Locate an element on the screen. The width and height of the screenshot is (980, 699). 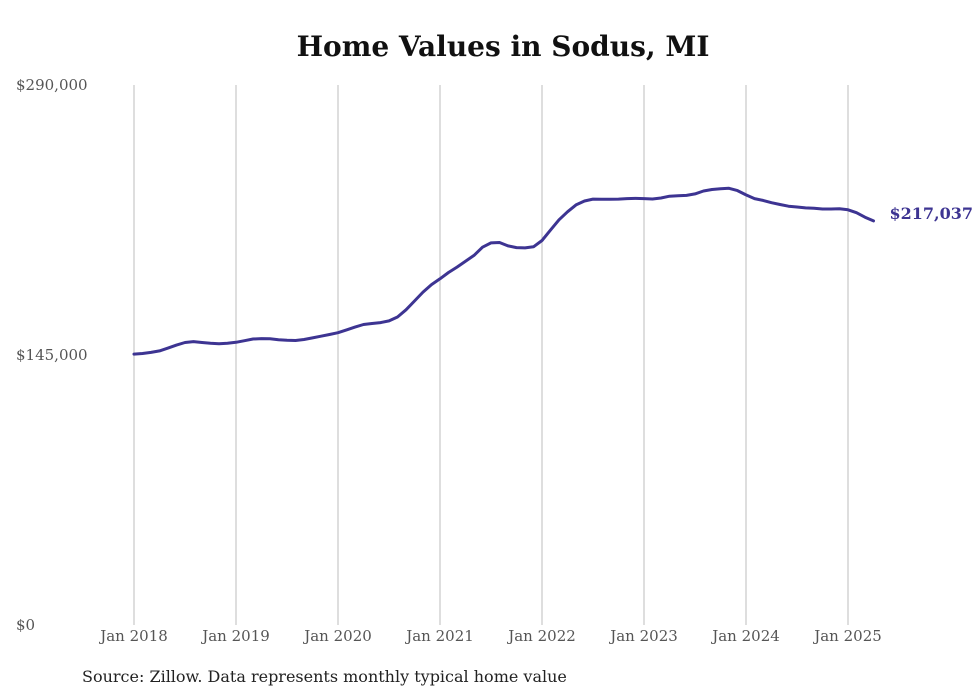
x-tick-label: Jan 2024 is located at coordinates (745, 636).